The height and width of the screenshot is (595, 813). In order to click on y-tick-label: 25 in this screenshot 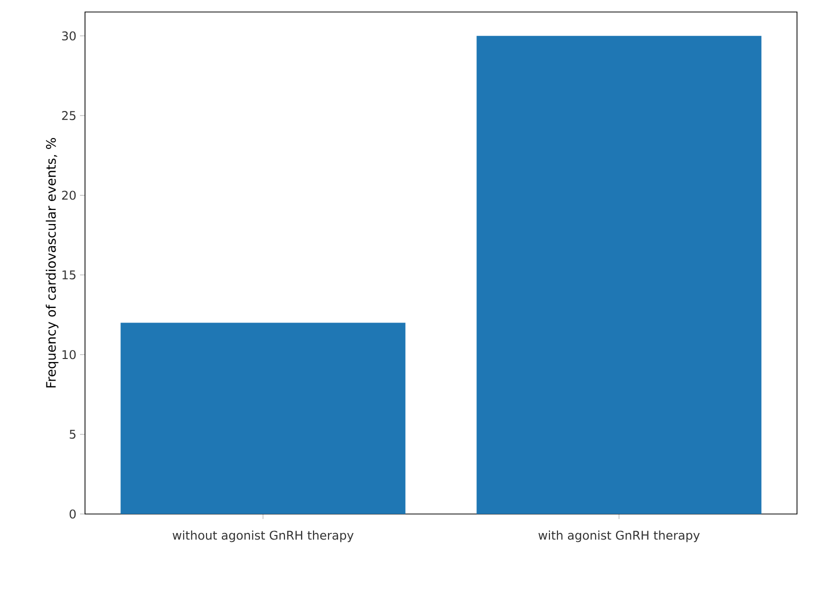, I will do `click(69, 115)`.